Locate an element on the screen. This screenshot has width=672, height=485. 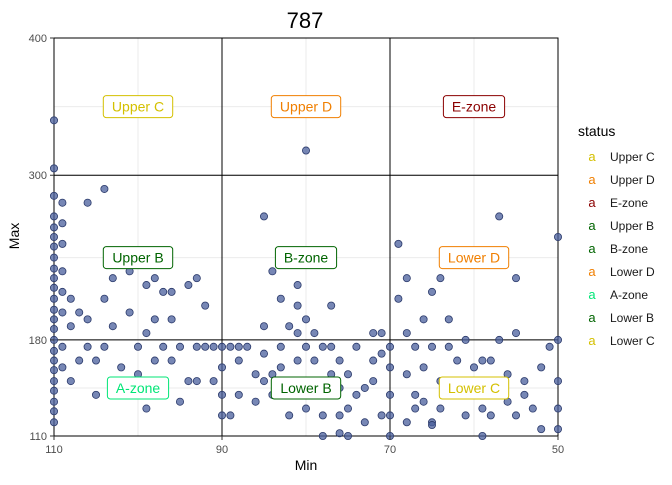
zone-label-text: Lower C is located at coordinates (474, 388).